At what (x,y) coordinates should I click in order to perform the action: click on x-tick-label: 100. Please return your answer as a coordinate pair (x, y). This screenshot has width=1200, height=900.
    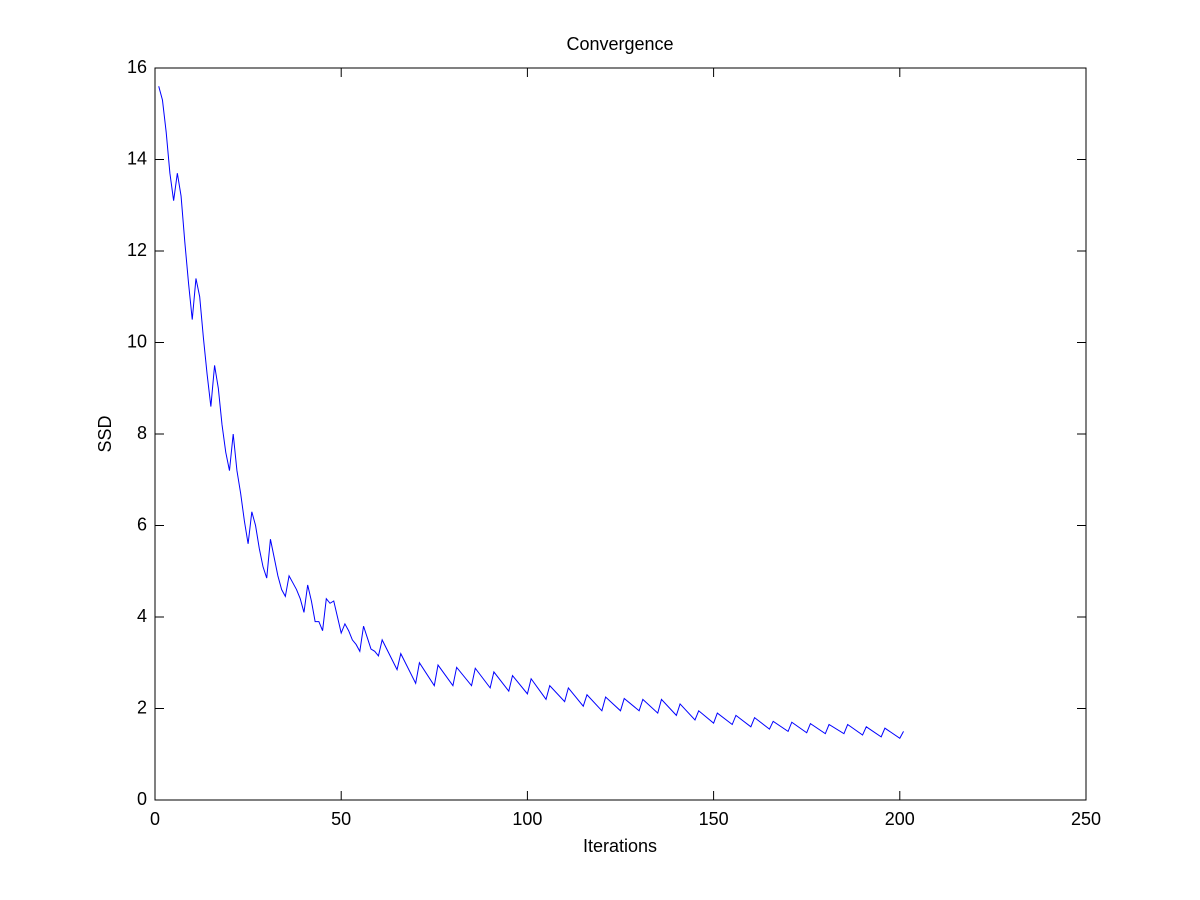
    Looking at the image, I should click on (527, 819).